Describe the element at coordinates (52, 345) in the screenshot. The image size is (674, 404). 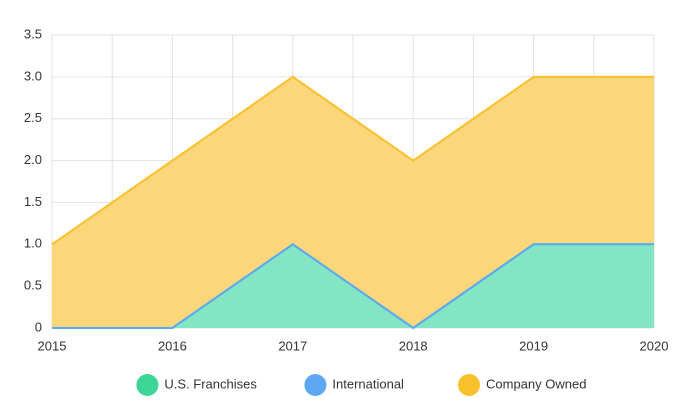
I see `x-tick-label: 2015` at that location.